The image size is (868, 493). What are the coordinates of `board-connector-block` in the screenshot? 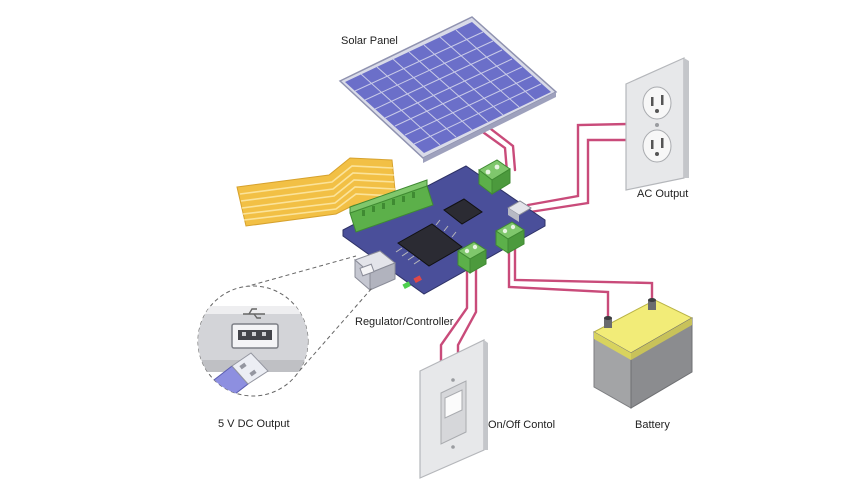 It's located at (391, 206).